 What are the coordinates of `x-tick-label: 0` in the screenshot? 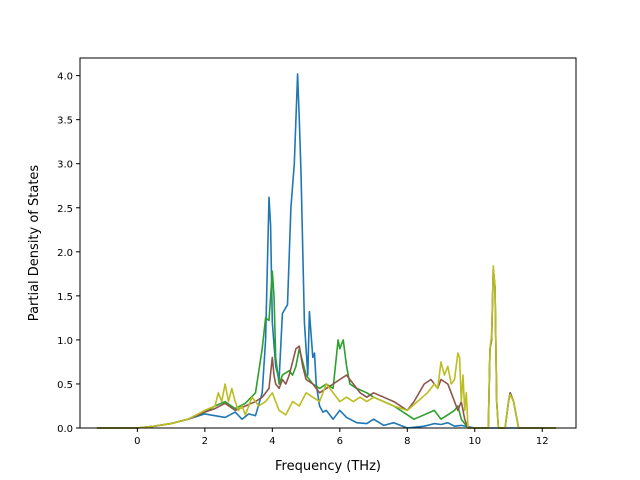 It's located at (137, 441).